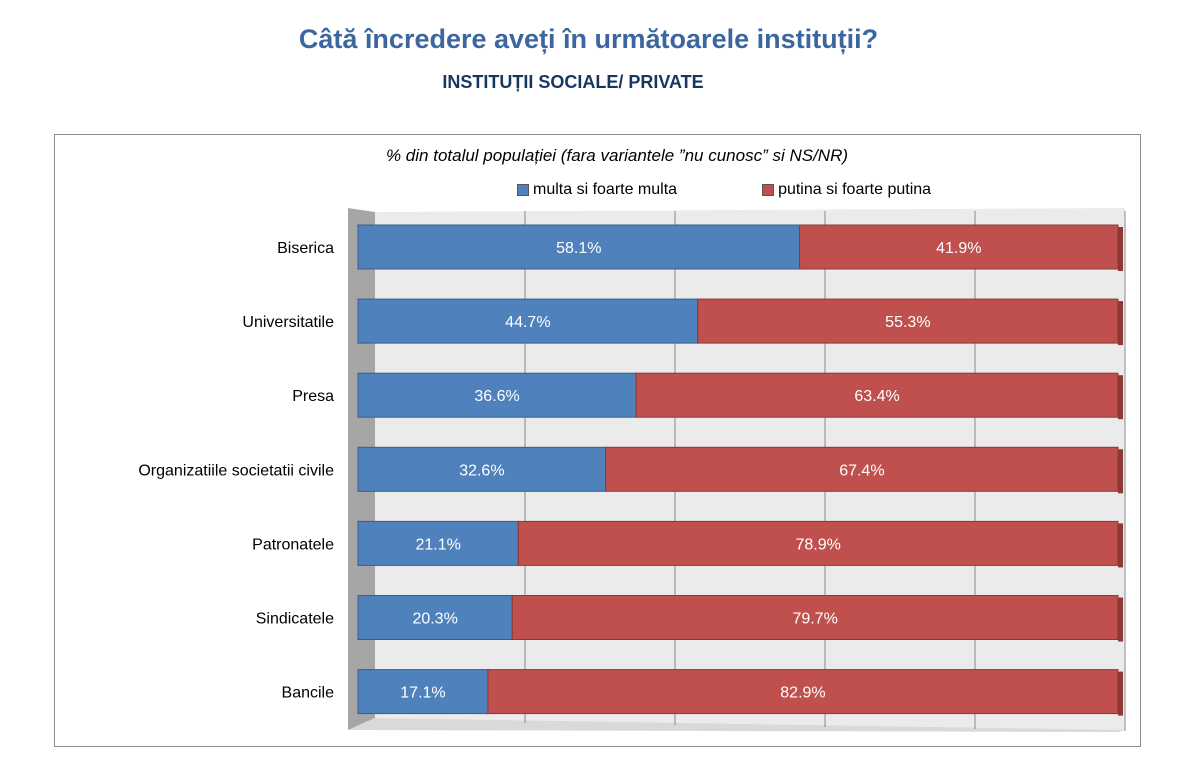 The image size is (1177, 771). I want to click on data-label: 58.1%, so click(578, 248).